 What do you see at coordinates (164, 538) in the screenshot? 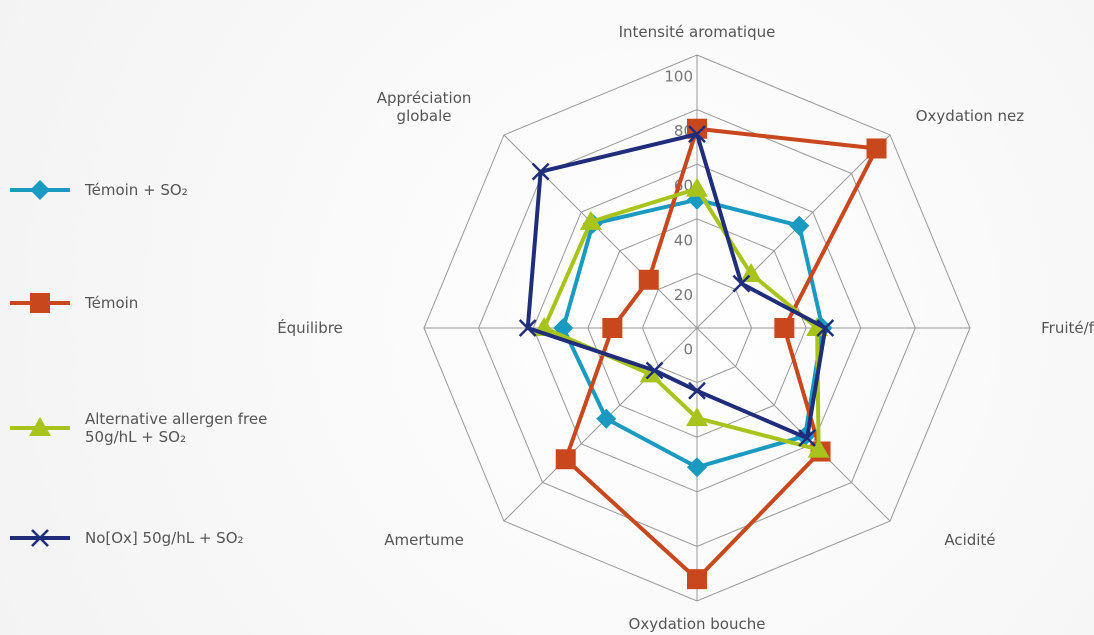
I see `legend-label: No[Ox] 50g/hL + SO₂` at bounding box center [164, 538].